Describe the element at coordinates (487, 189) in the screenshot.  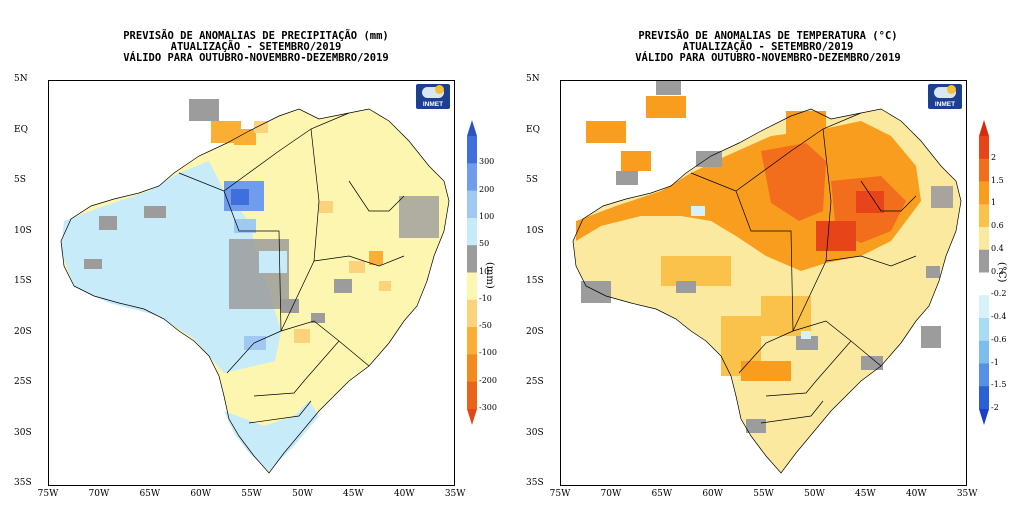
I see `colorbar-label: 200` at that location.